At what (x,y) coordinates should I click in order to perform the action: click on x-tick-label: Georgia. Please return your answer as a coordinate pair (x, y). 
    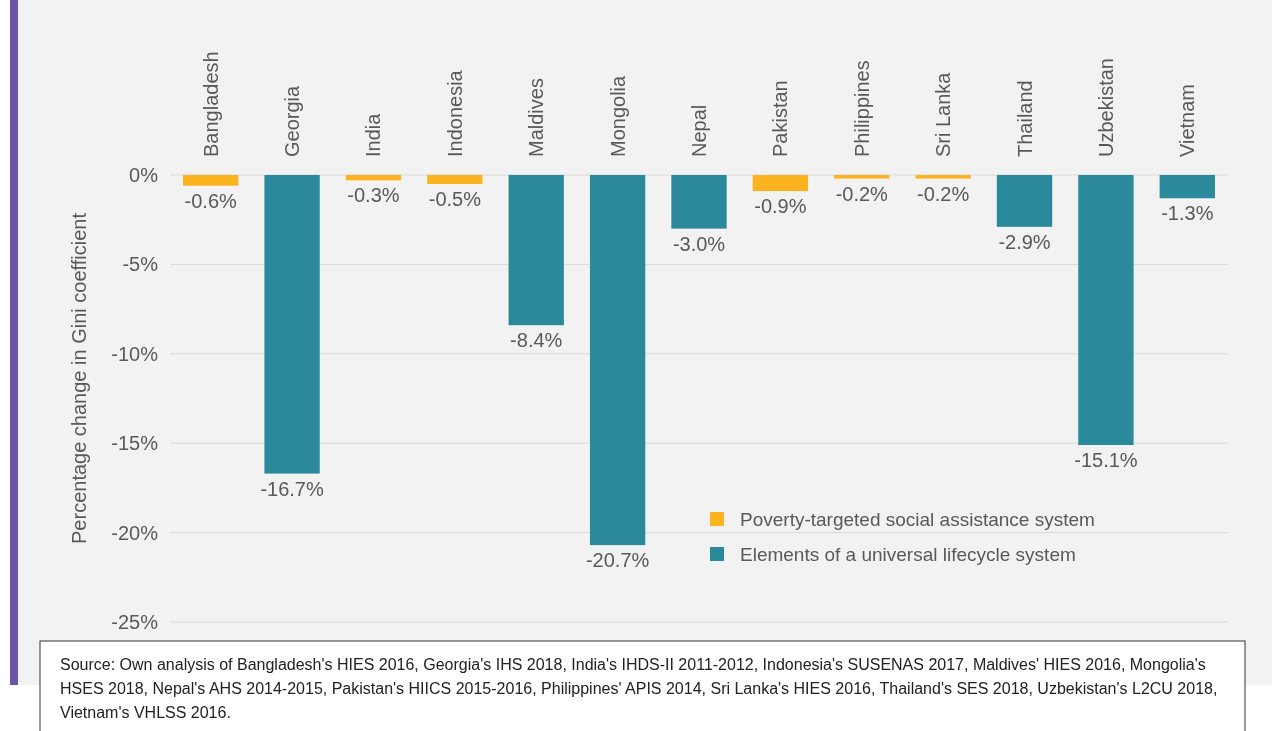
    Looking at the image, I should click on (292, 120).